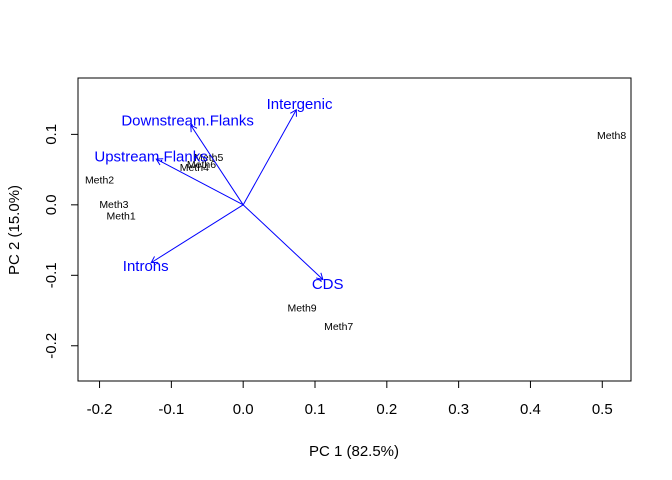 This screenshot has height=480, width=672. Describe the element at coordinates (315, 409) in the screenshot. I see `x-tick-label: 0.1` at that location.